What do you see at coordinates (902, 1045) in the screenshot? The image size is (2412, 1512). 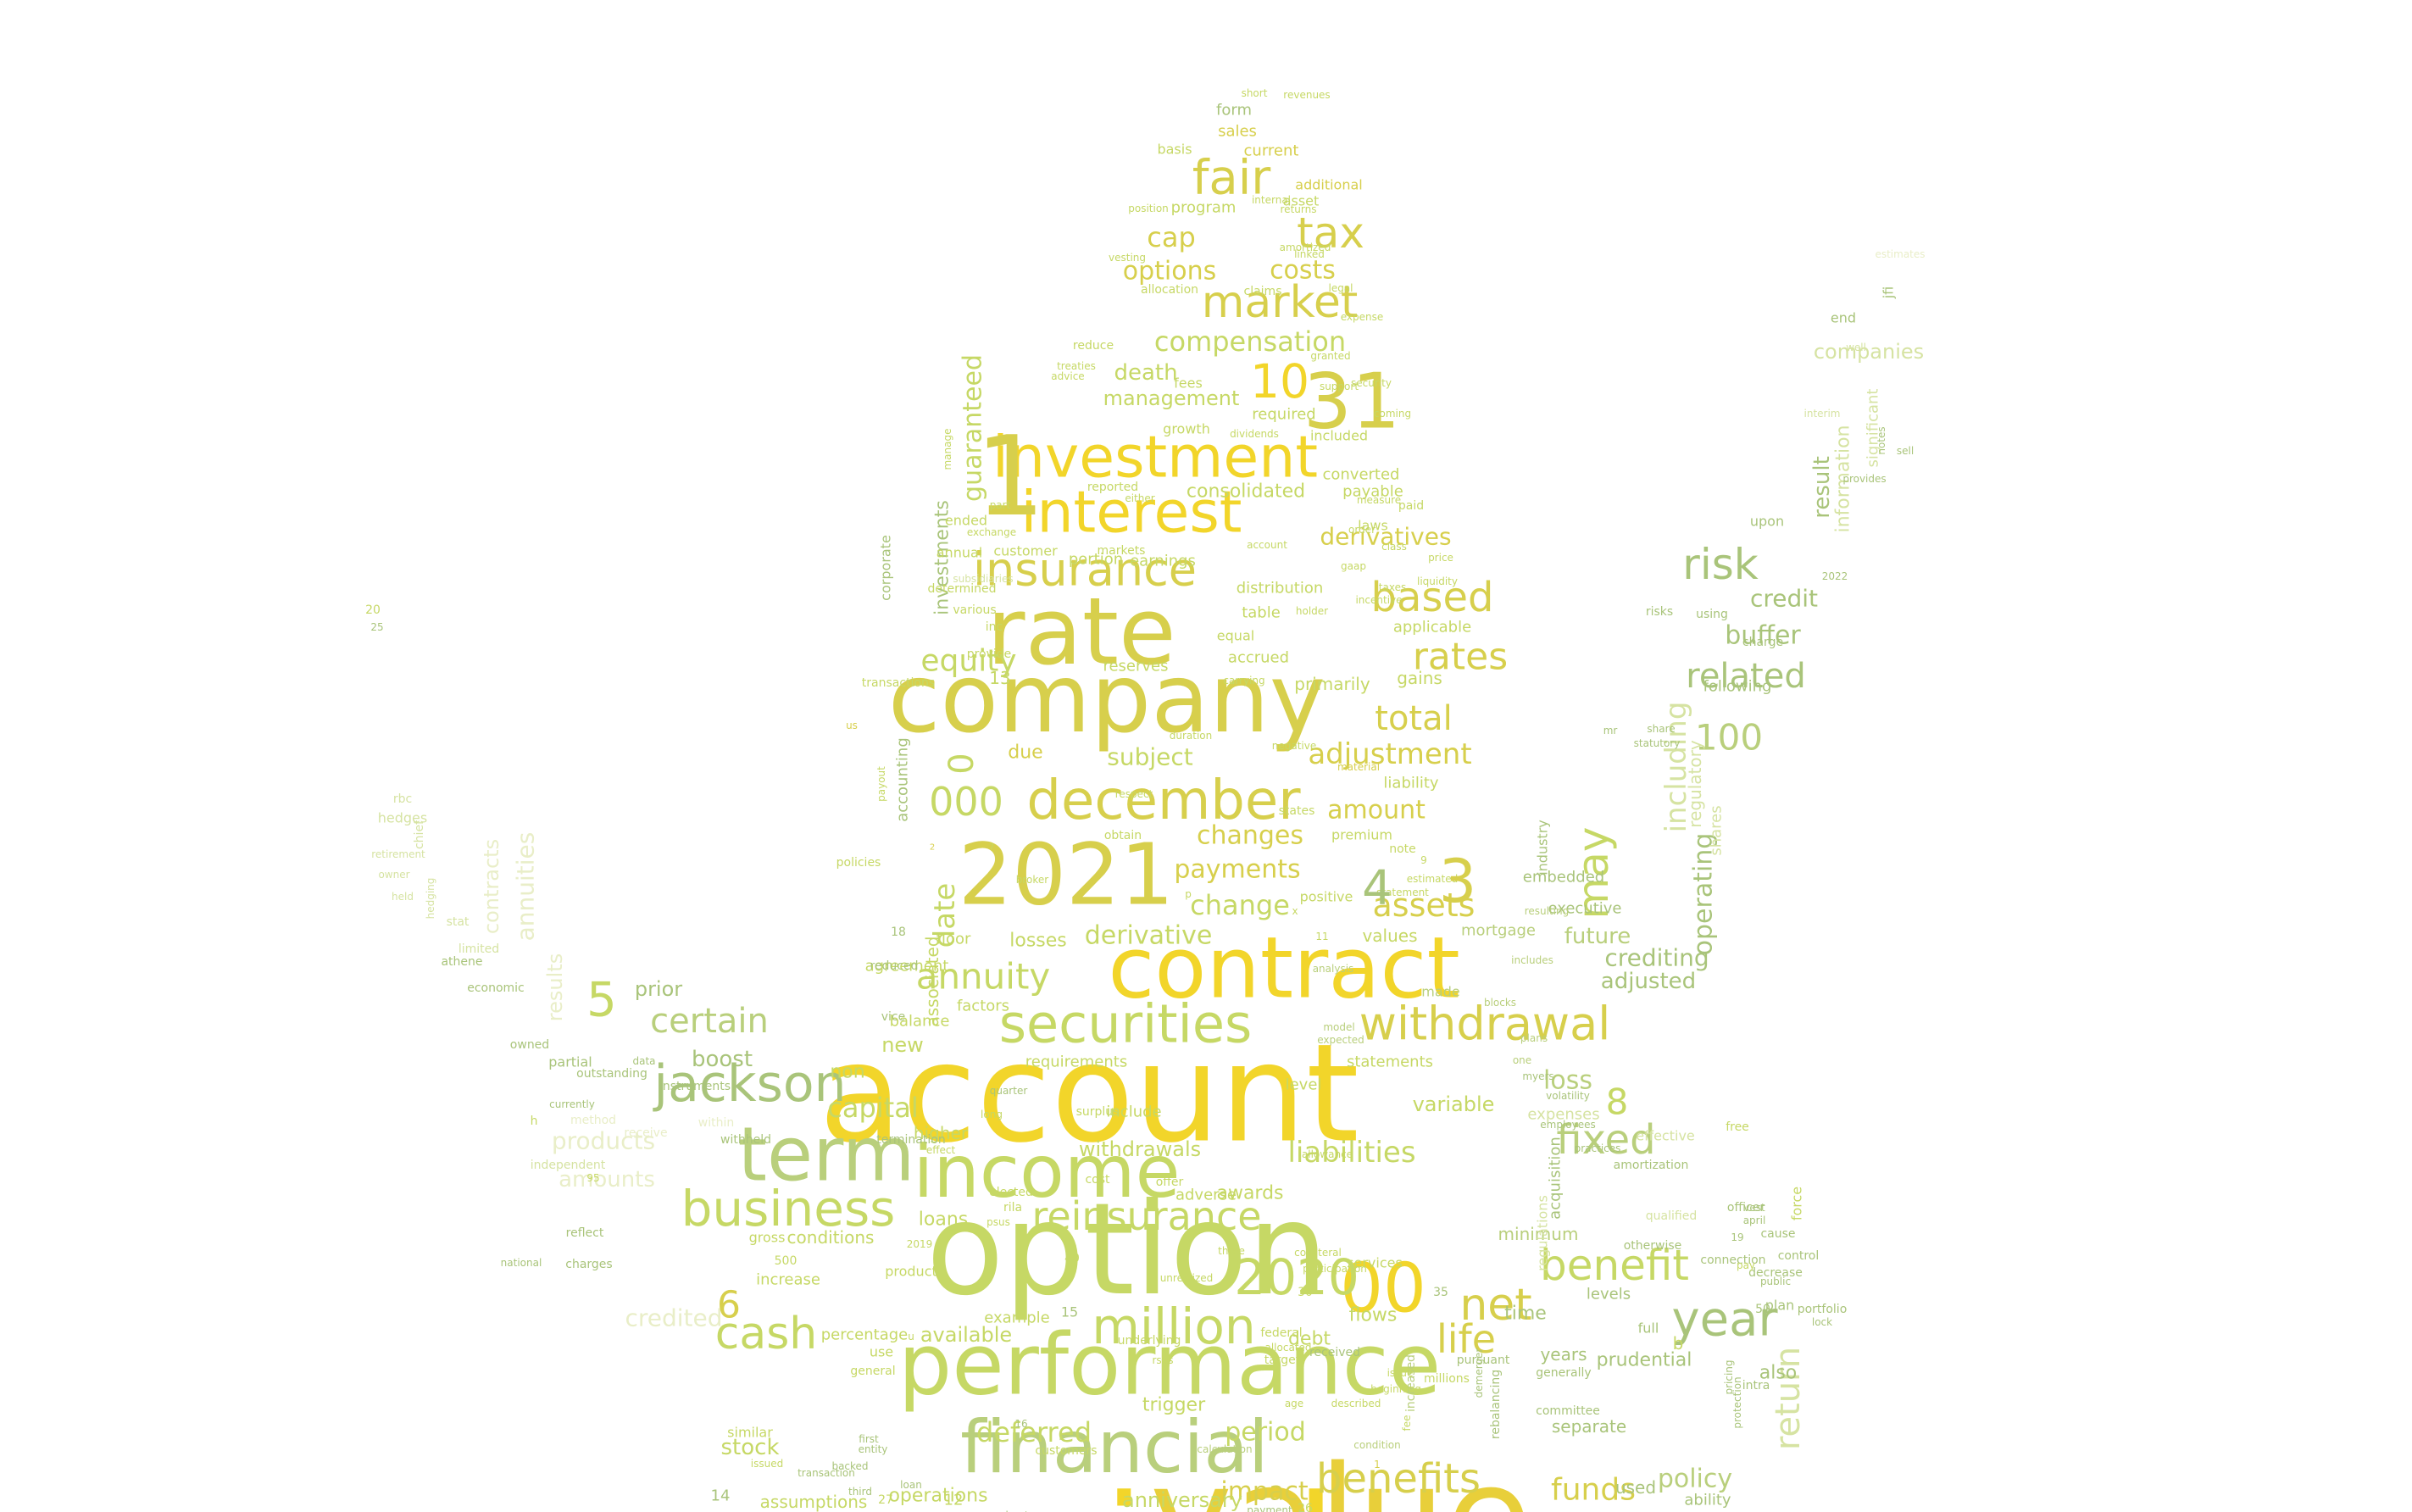 I see `word-new: new` at bounding box center [902, 1045].